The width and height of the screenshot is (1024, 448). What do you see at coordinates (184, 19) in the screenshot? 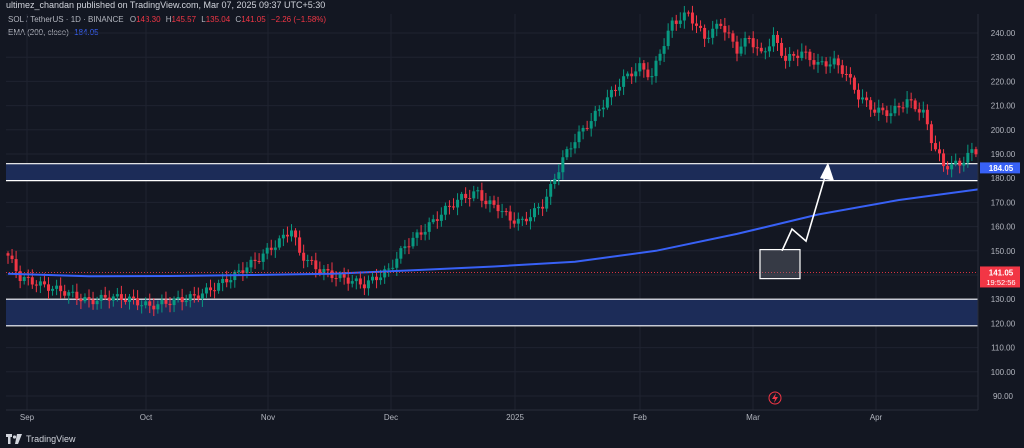
I see `high-value: 145.57` at bounding box center [184, 19].